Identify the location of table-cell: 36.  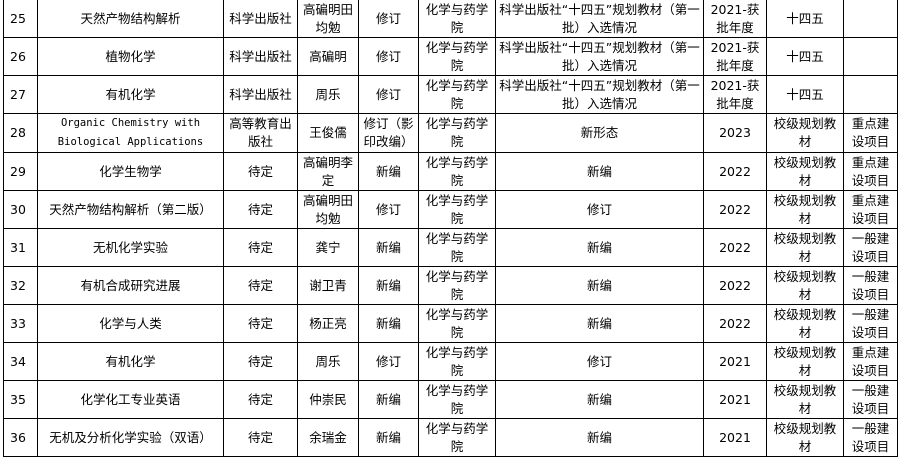
(20, 437).